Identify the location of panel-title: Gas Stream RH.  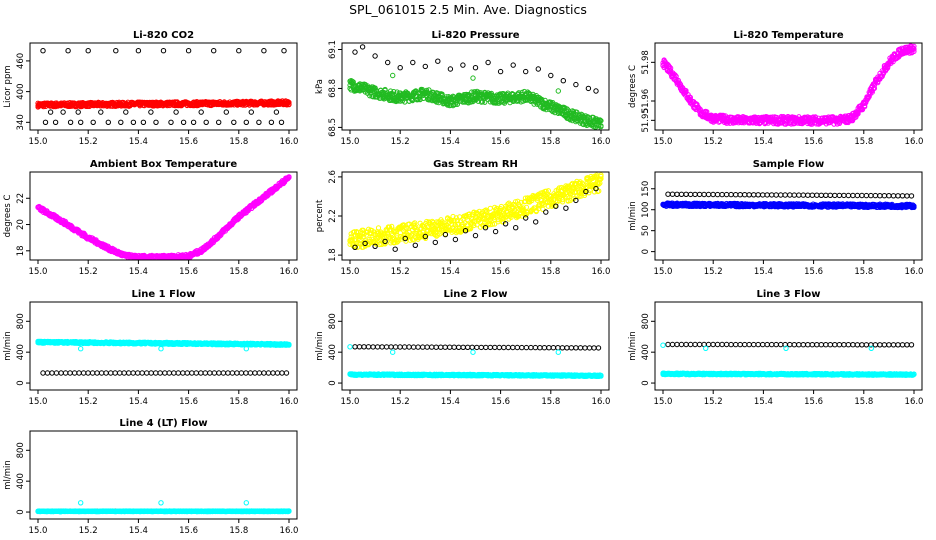
(475, 164).